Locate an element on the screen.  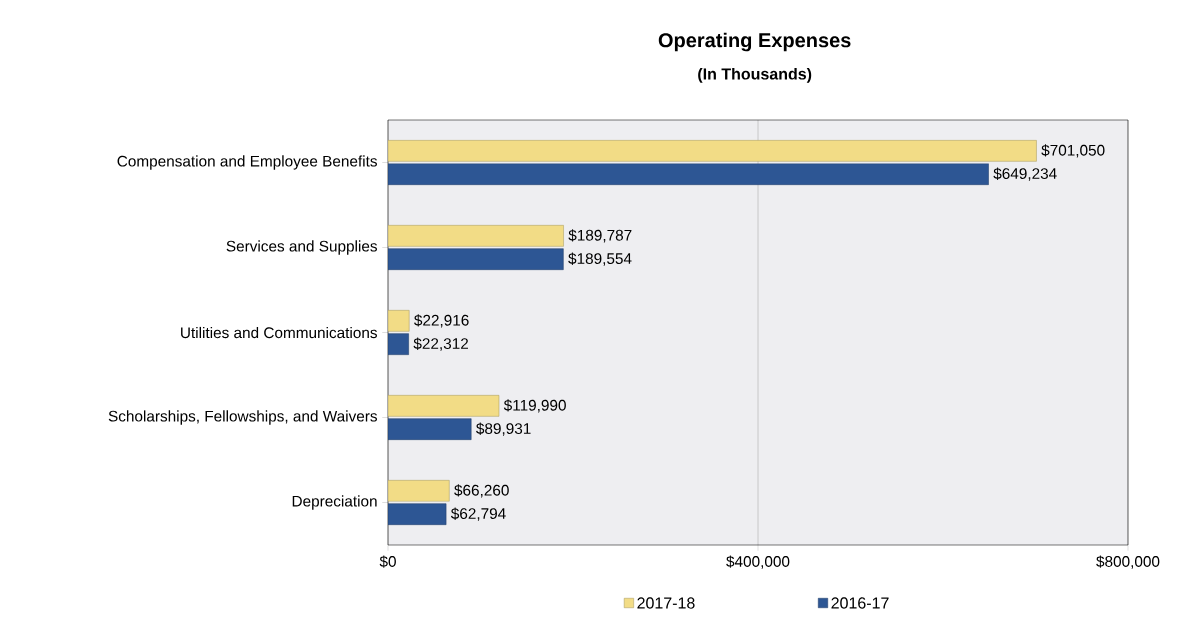
chart-subtitle: (In Thousands) is located at coordinates (755, 75).